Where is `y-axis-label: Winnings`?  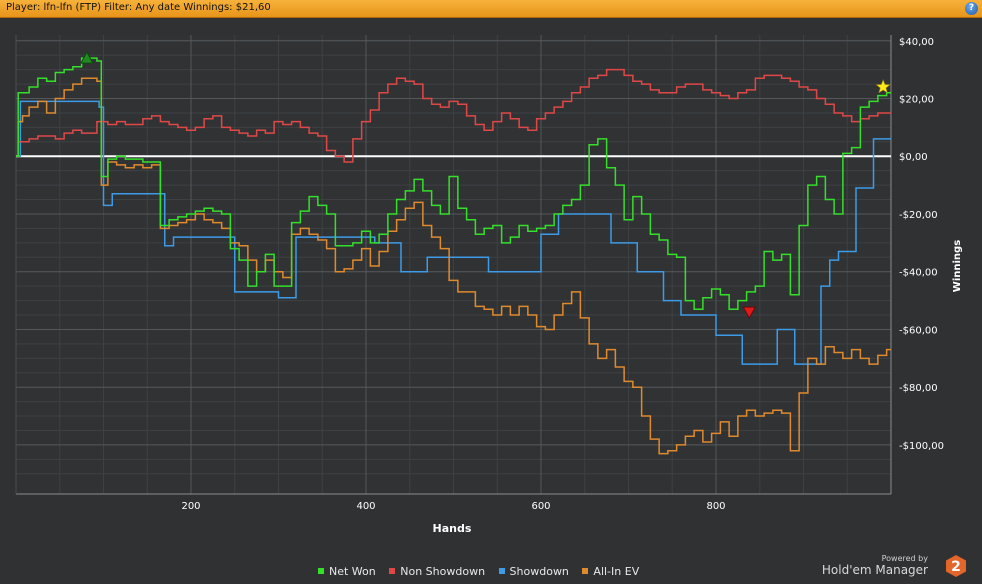
y-axis-label: Winnings is located at coordinates (957, 266).